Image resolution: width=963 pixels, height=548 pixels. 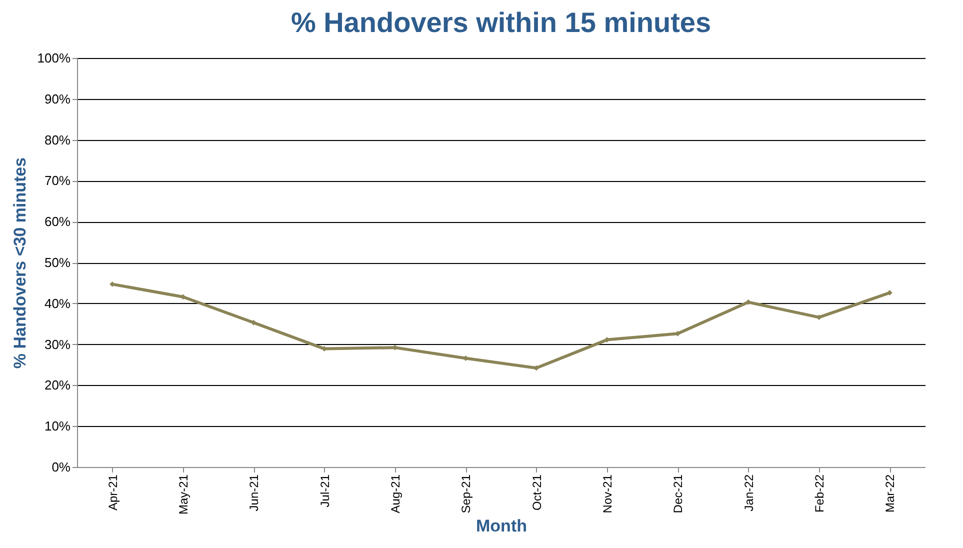 I want to click on y-tick-label: 80%, so click(x=57, y=140).